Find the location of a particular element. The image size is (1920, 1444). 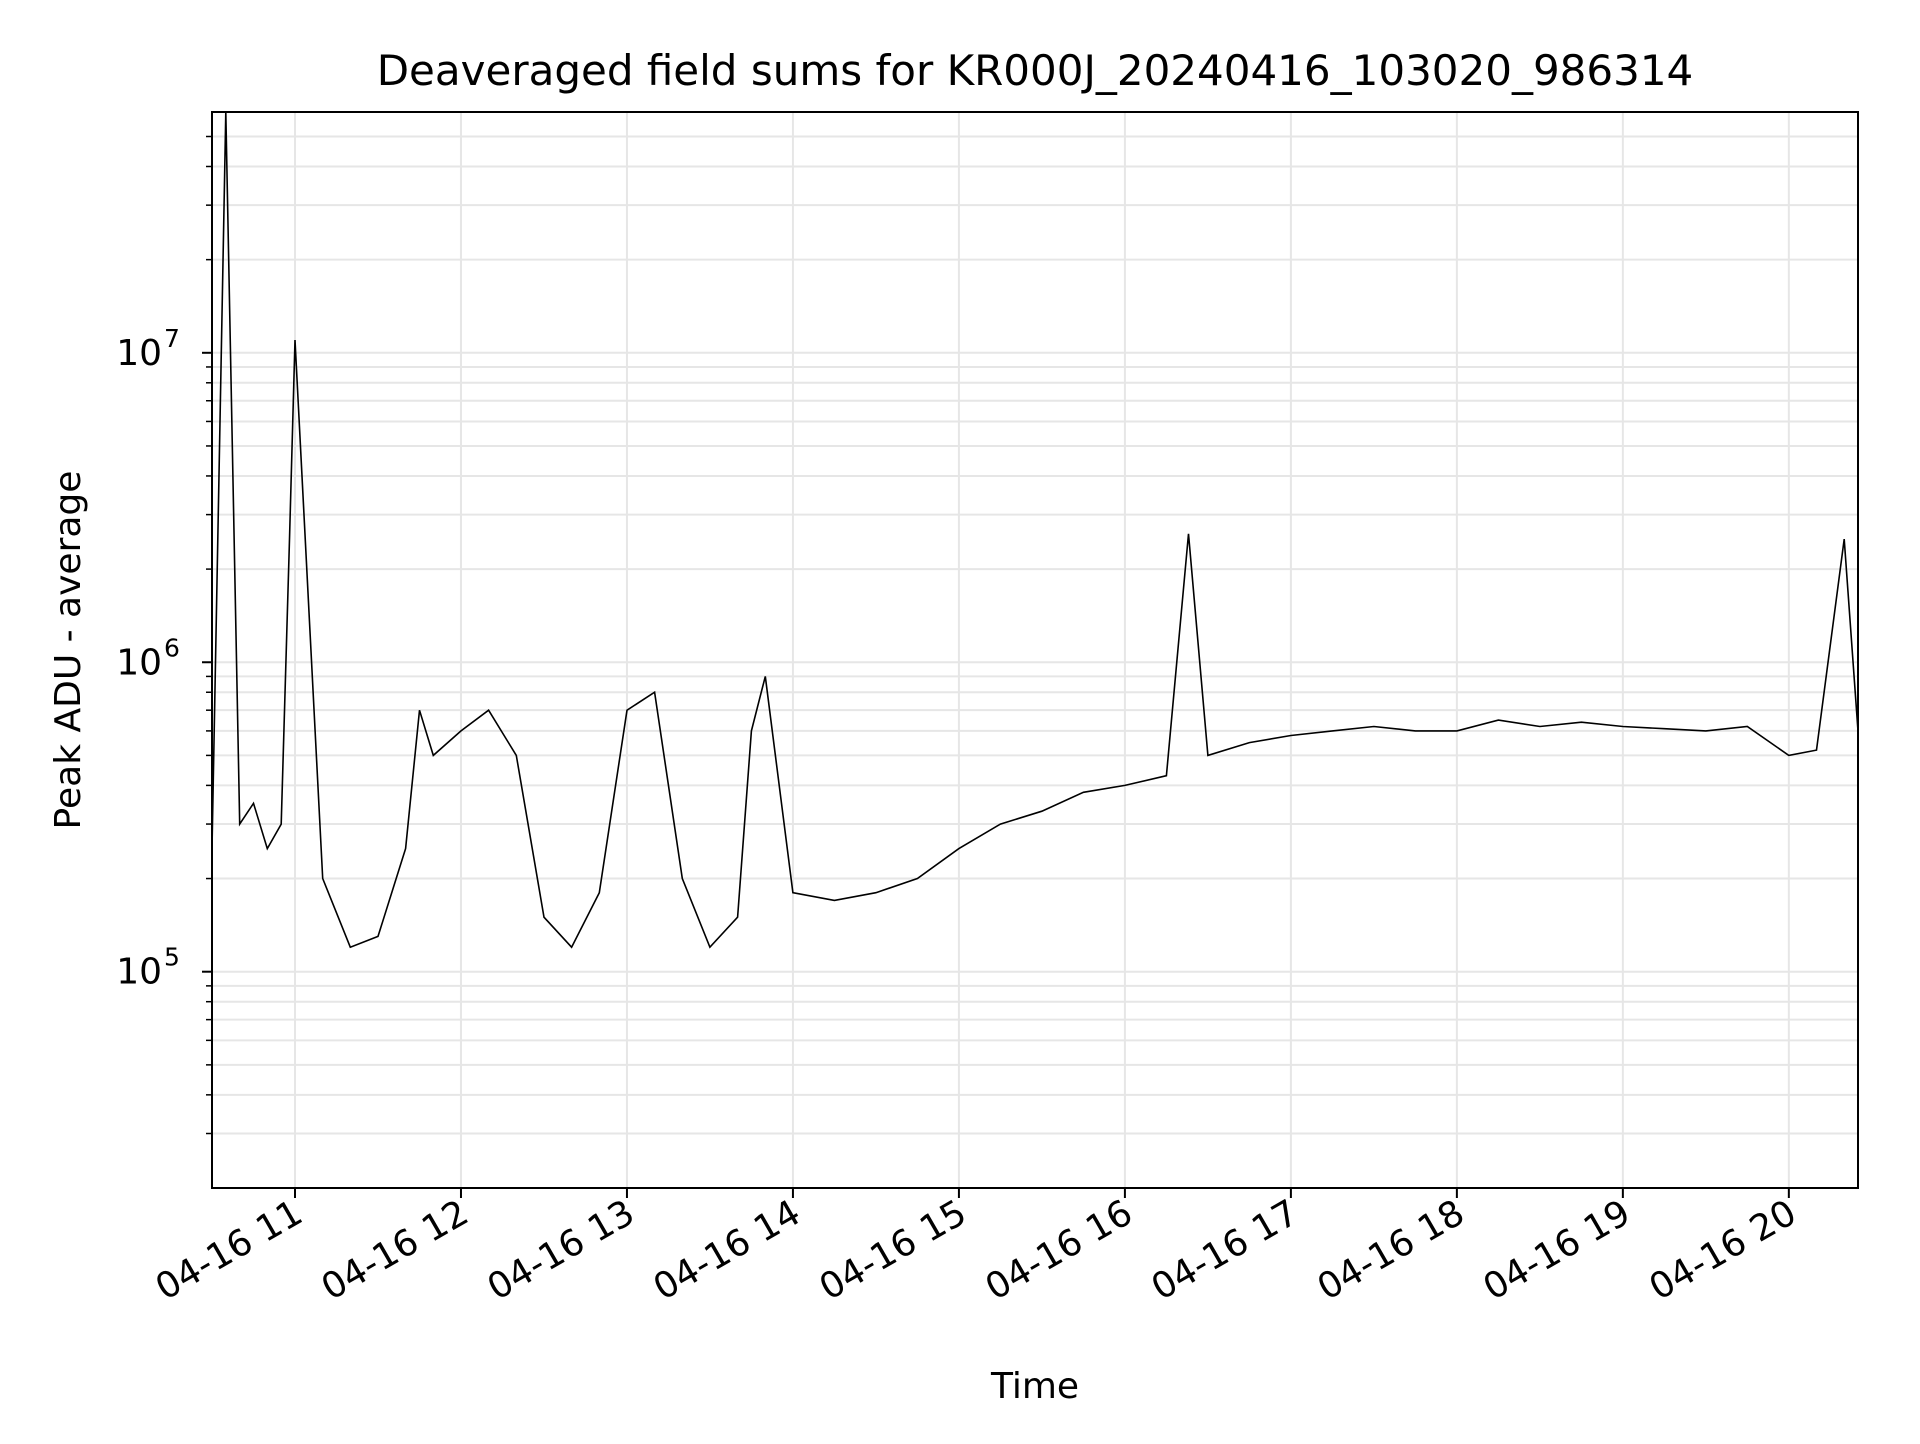

x-axis-label: Time is located at coordinates (1034, 1386).